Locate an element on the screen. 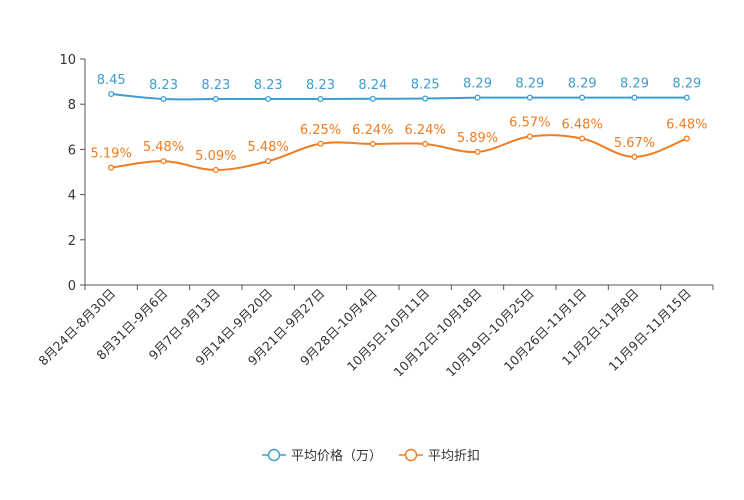 Image resolution: width=744 pixels, height=500 pixels. legend: 平均价格（万） 平均折扣 is located at coordinates (371, 456).